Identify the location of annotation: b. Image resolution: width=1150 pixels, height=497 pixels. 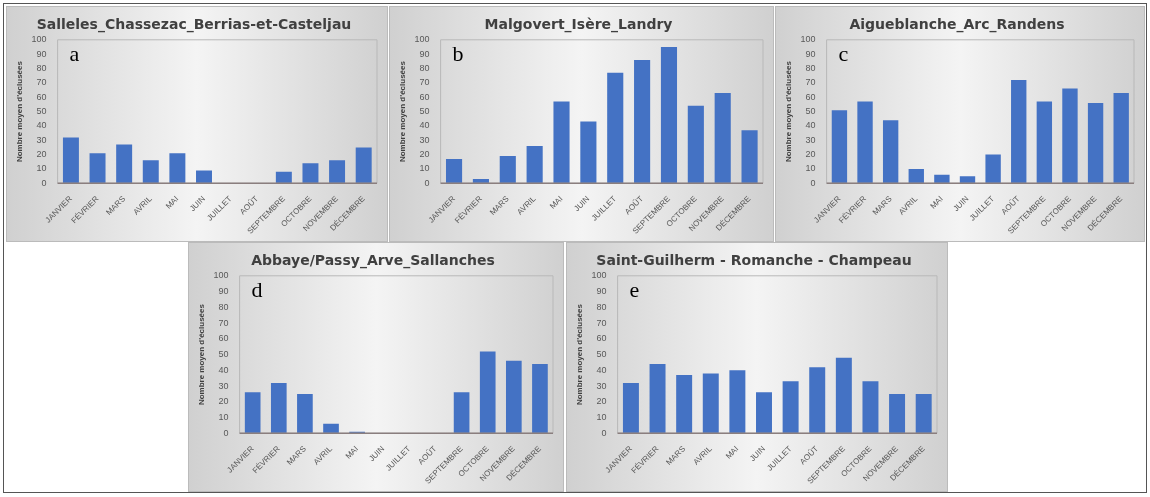
(458, 53).